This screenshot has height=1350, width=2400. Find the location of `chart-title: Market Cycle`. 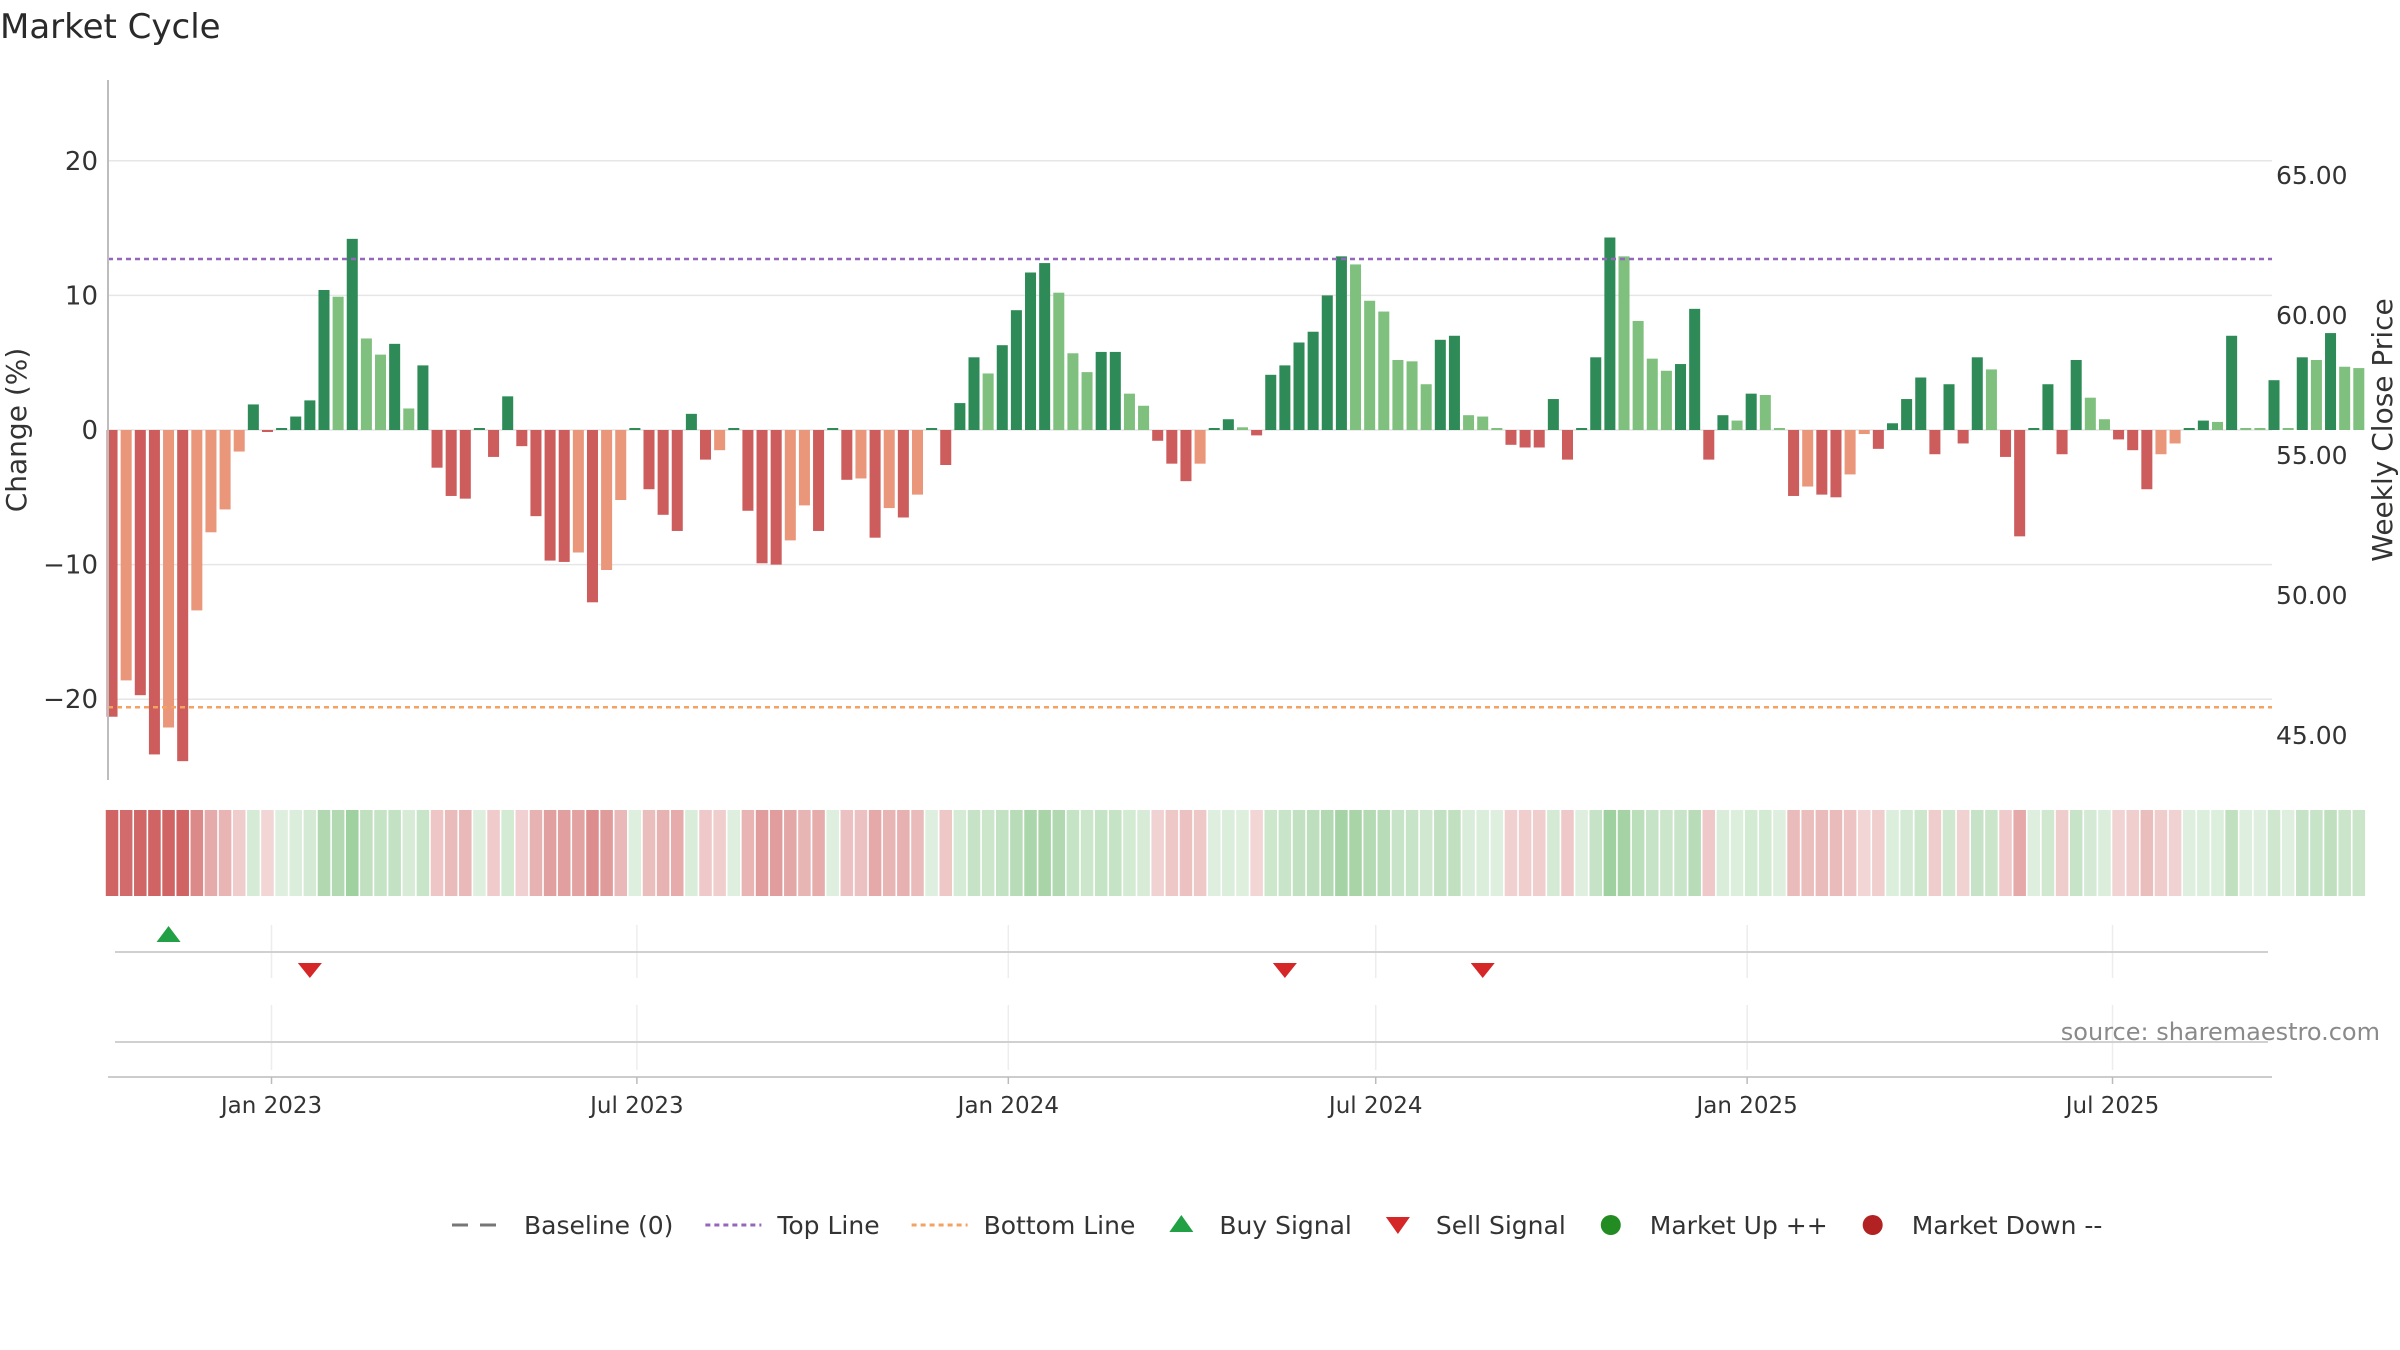

chart-title: Market Cycle is located at coordinates (110, 27).